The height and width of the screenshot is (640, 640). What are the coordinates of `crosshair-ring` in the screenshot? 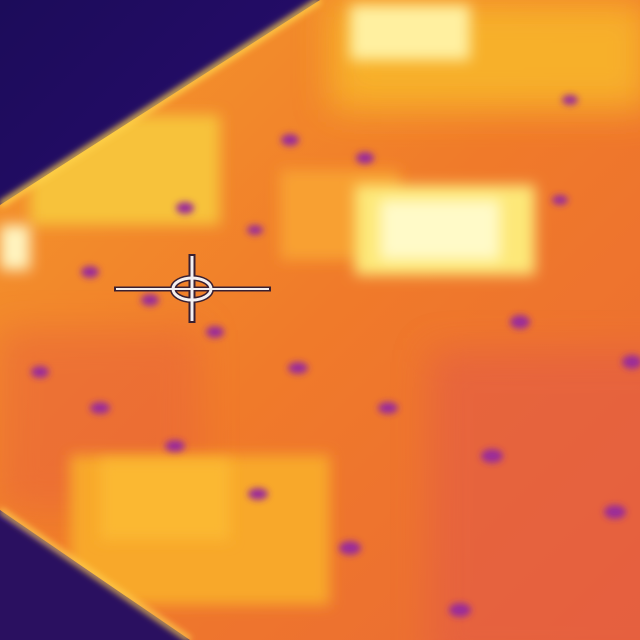 It's located at (192, 289).